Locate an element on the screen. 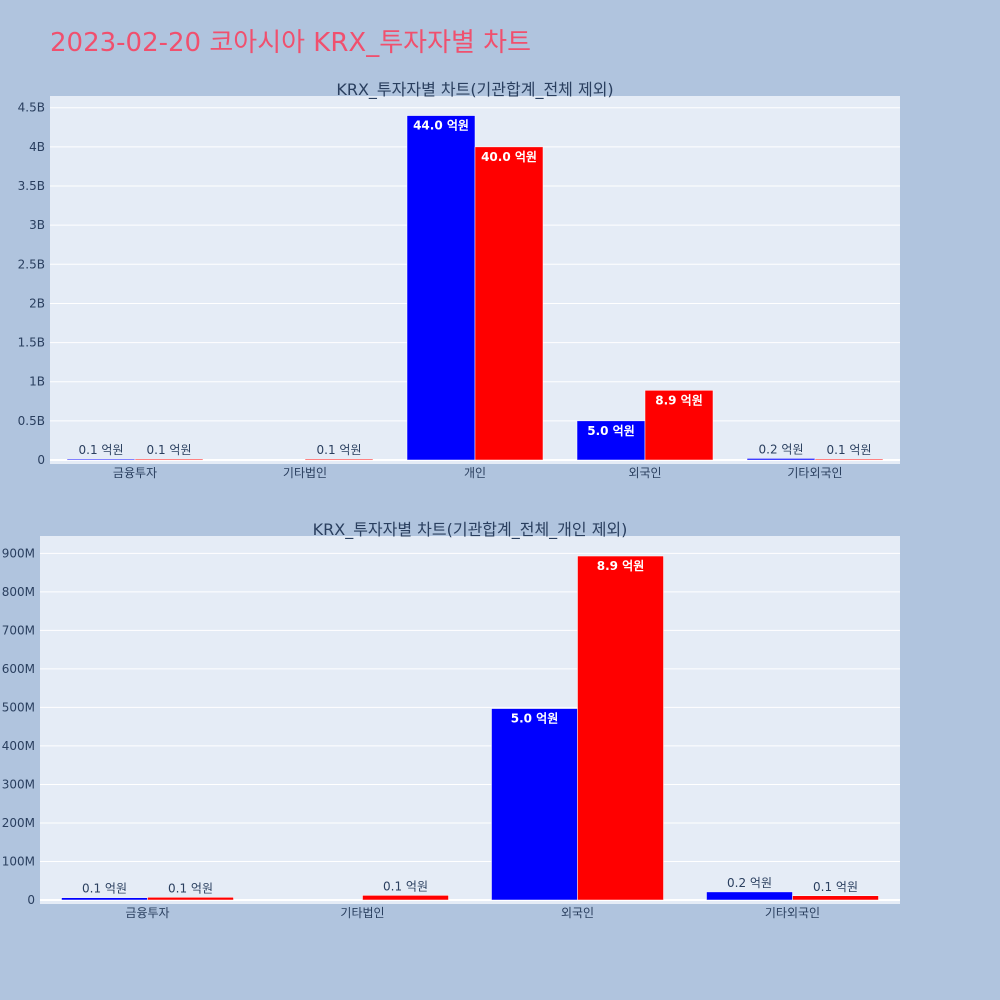 The image size is (1000, 1000). data-label: 44.0 억원 is located at coordinates (441, 126).